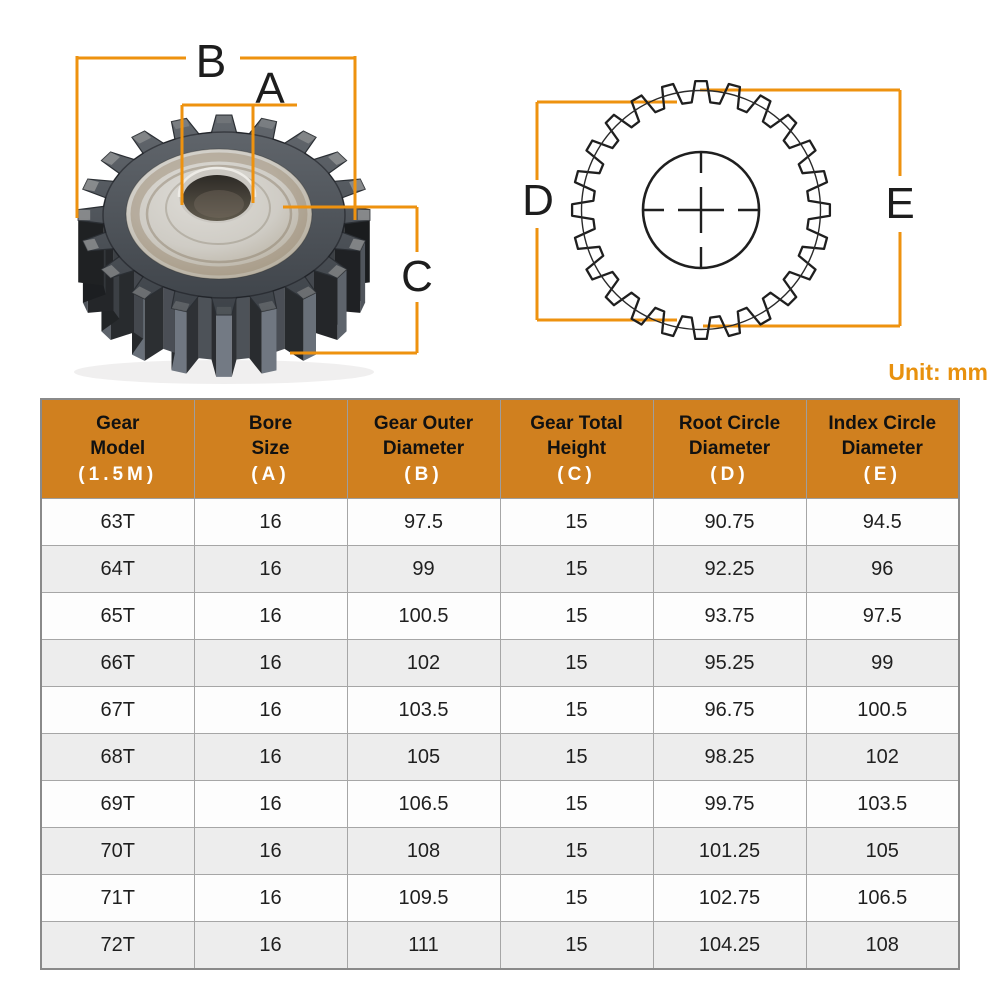  I want to click on column-header: Index Circle Diameter (E), so click(882, 448).